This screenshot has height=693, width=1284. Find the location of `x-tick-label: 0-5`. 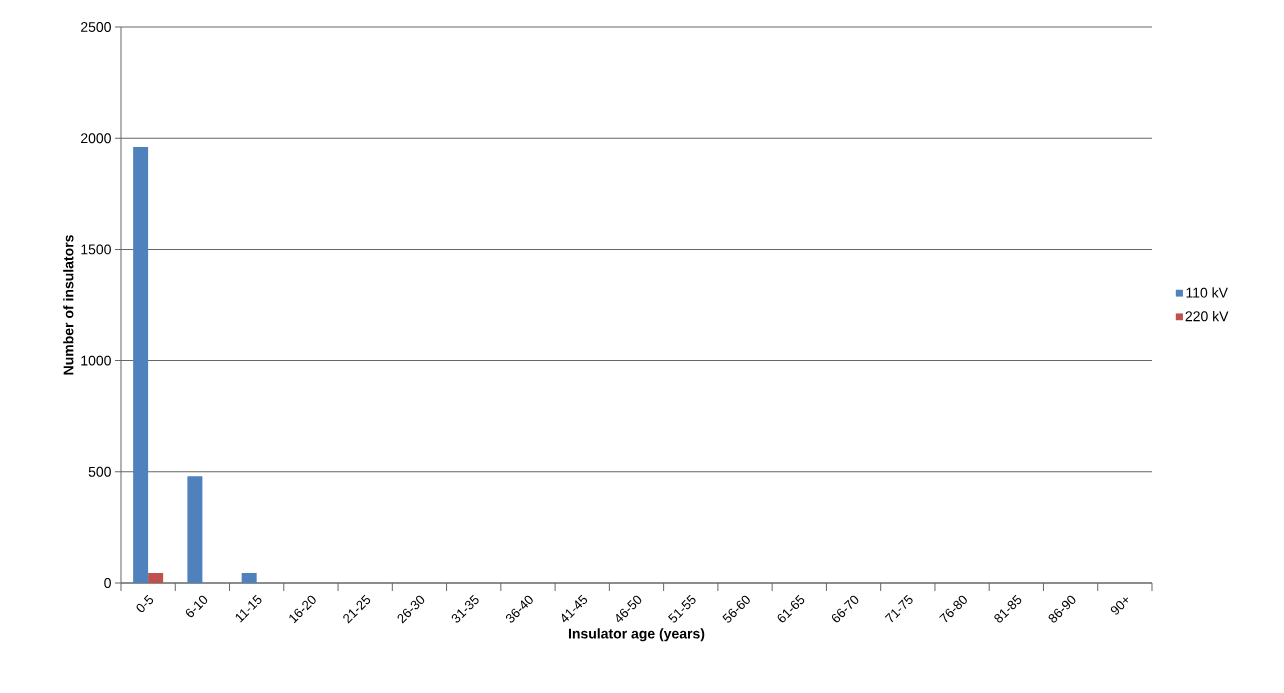

x-tick-label: 0-5 is located at coordinates (145, 603).